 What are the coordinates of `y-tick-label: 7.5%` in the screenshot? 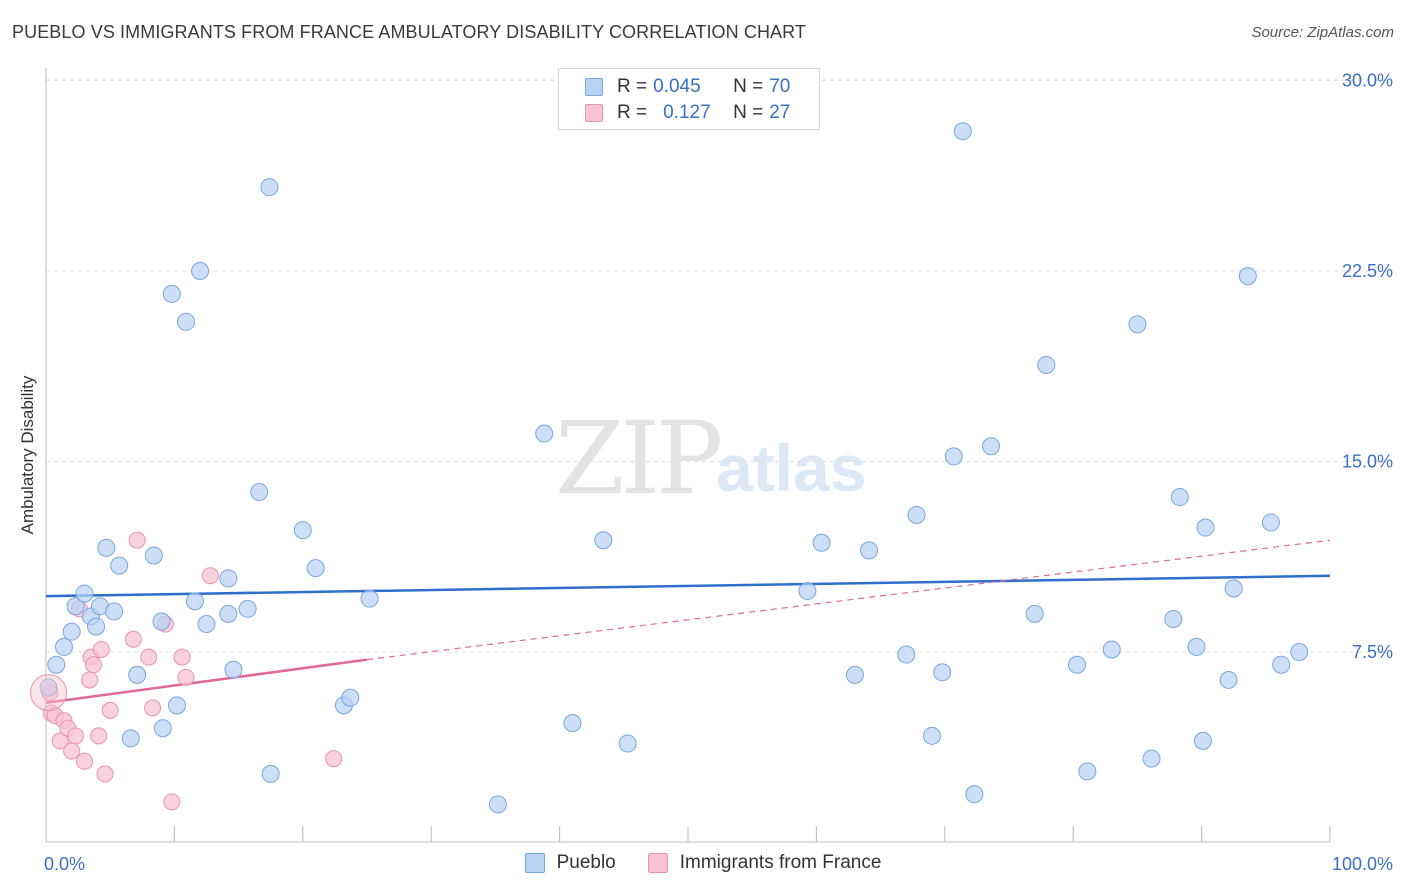 It's located at (1372, 652).